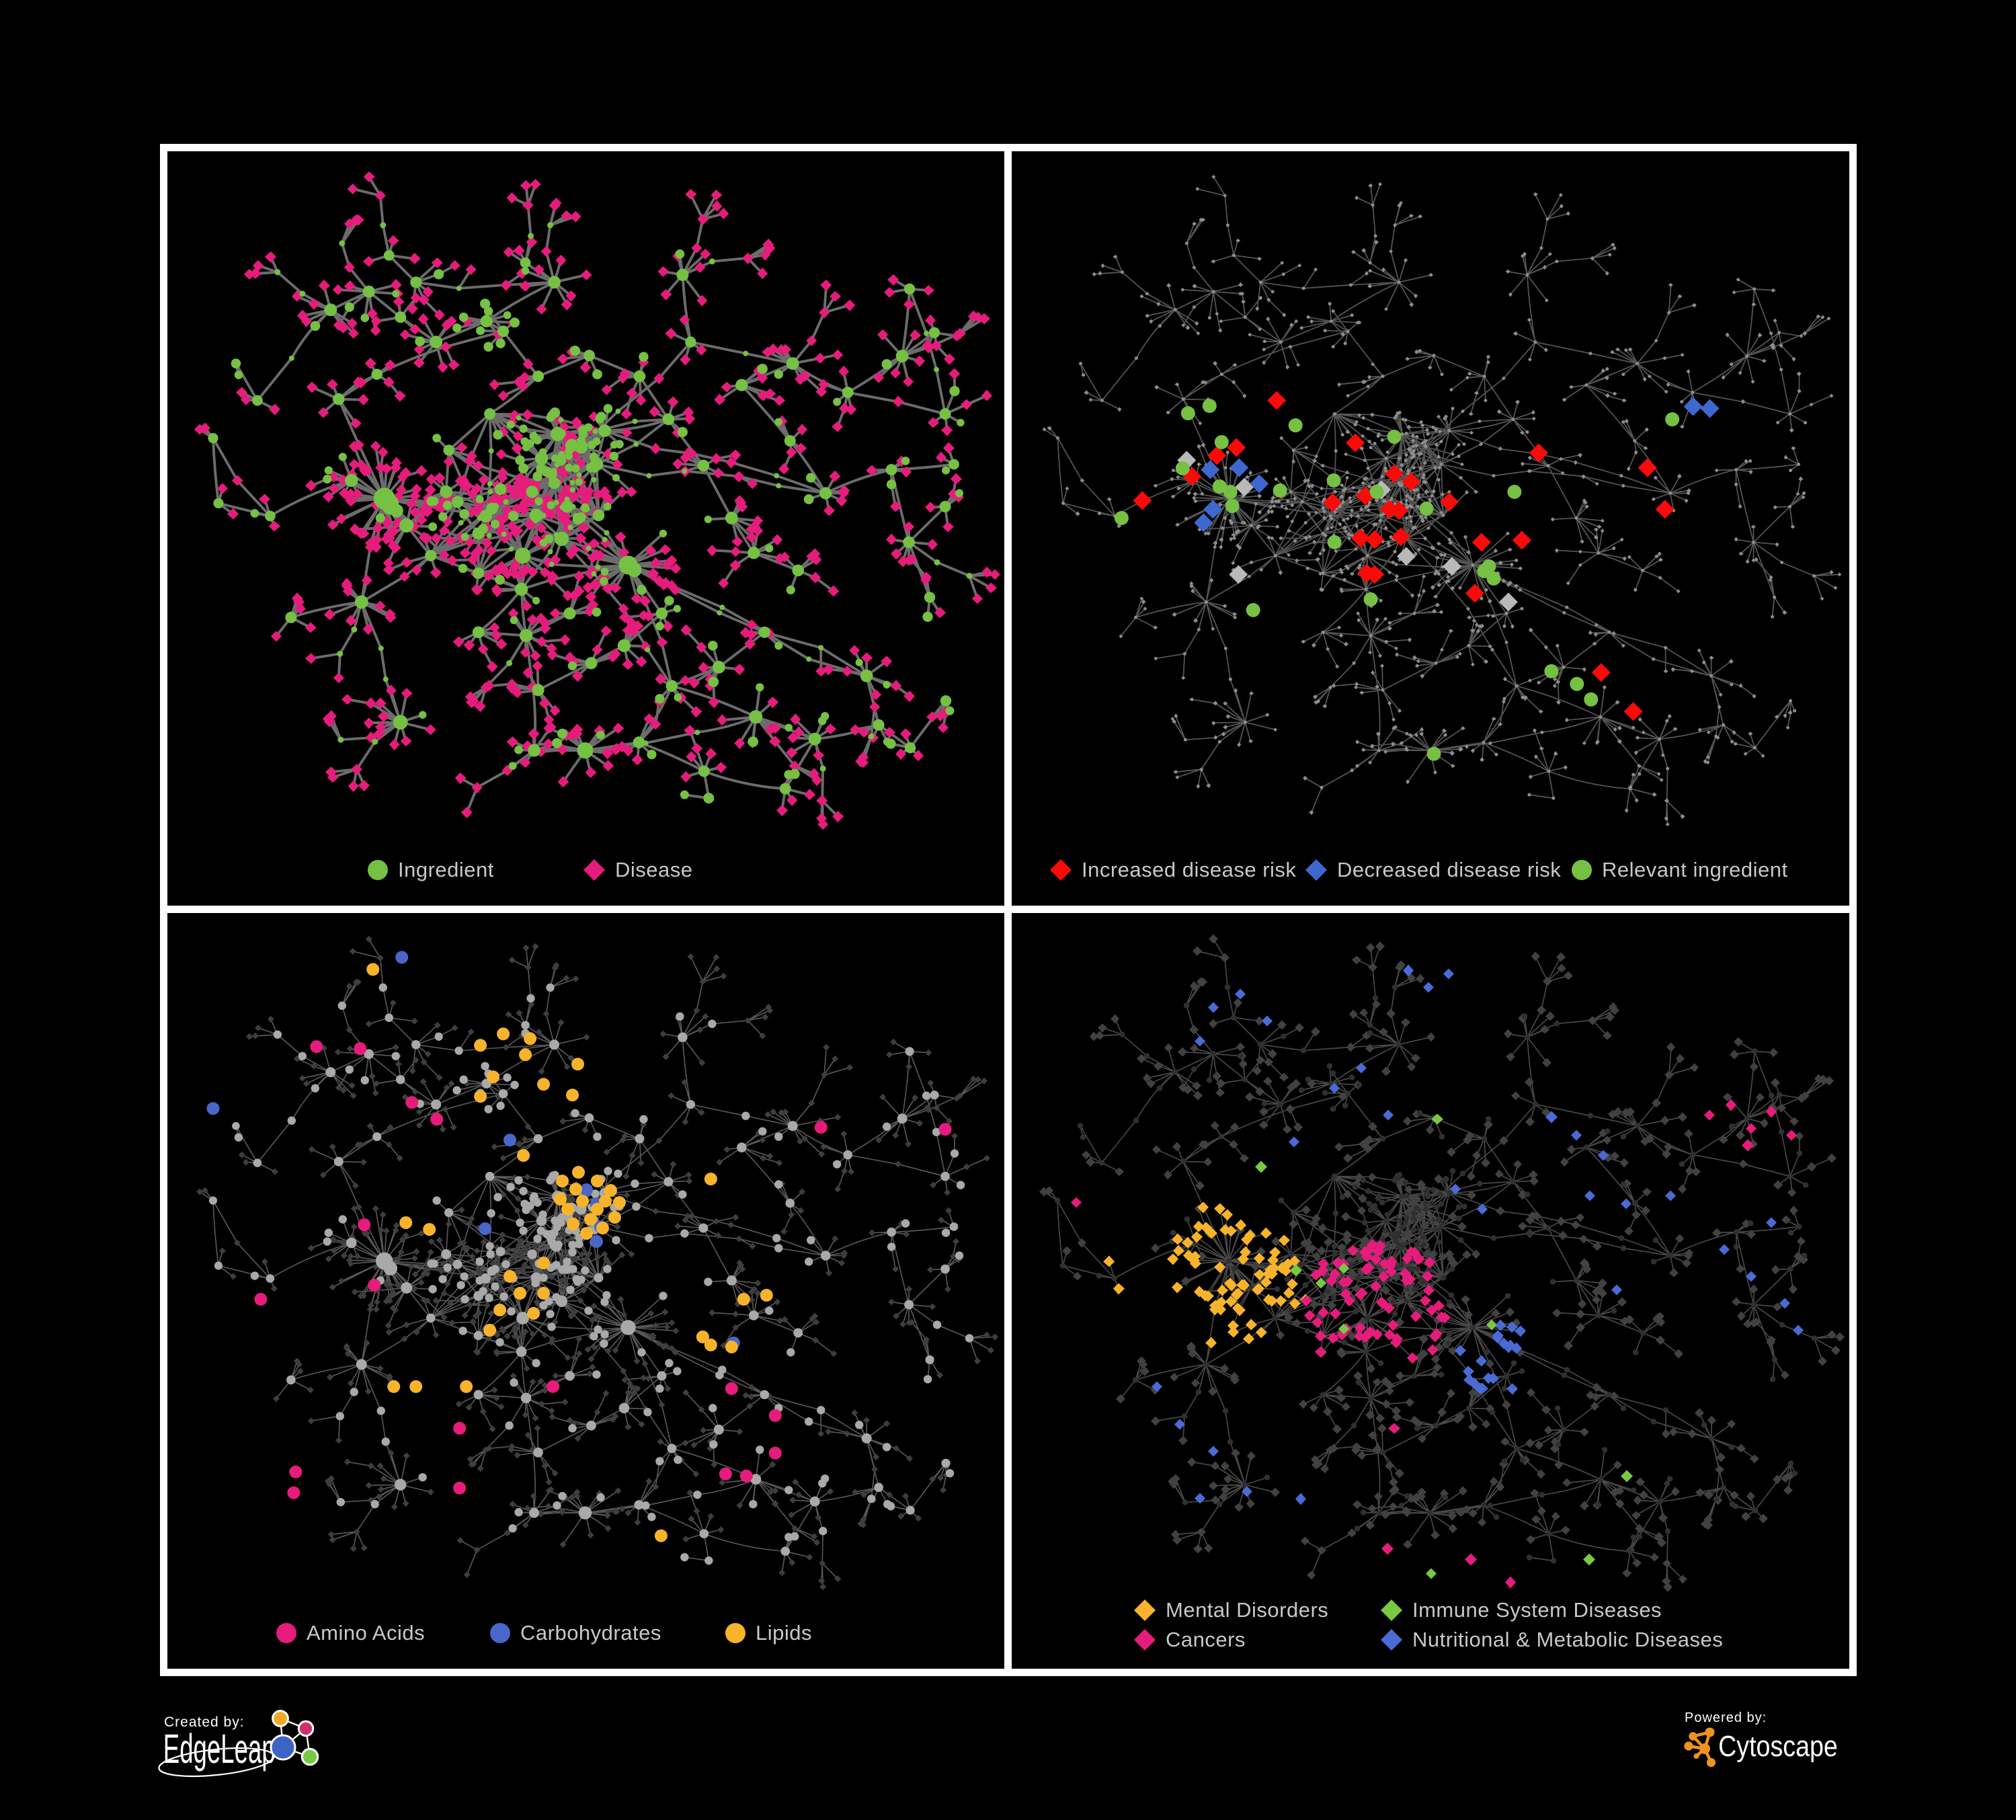  What do you see at coordinates (204, 1722) in the screenshot?
I see `svg-text: Created by:` at bounding box center [204, 1722].